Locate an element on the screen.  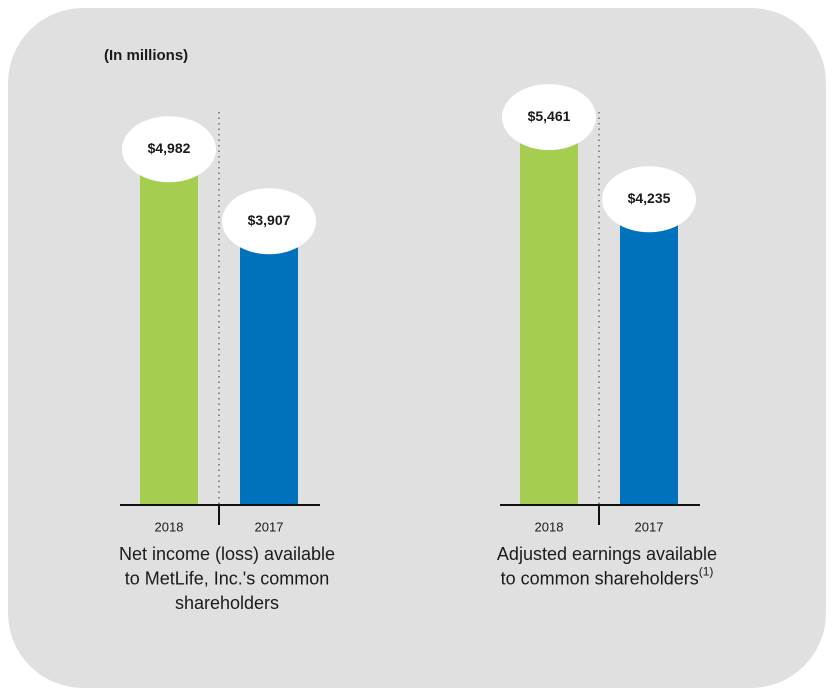
panel-title: shareholders is located at coordinates (227, 603).